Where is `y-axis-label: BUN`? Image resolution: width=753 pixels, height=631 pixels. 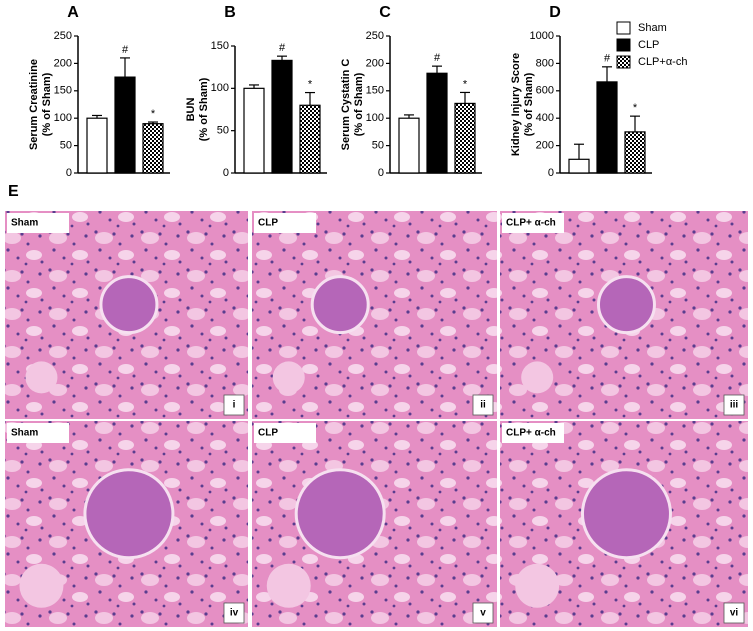
y-axis-label: BUN is located at coordinates (191, 110).